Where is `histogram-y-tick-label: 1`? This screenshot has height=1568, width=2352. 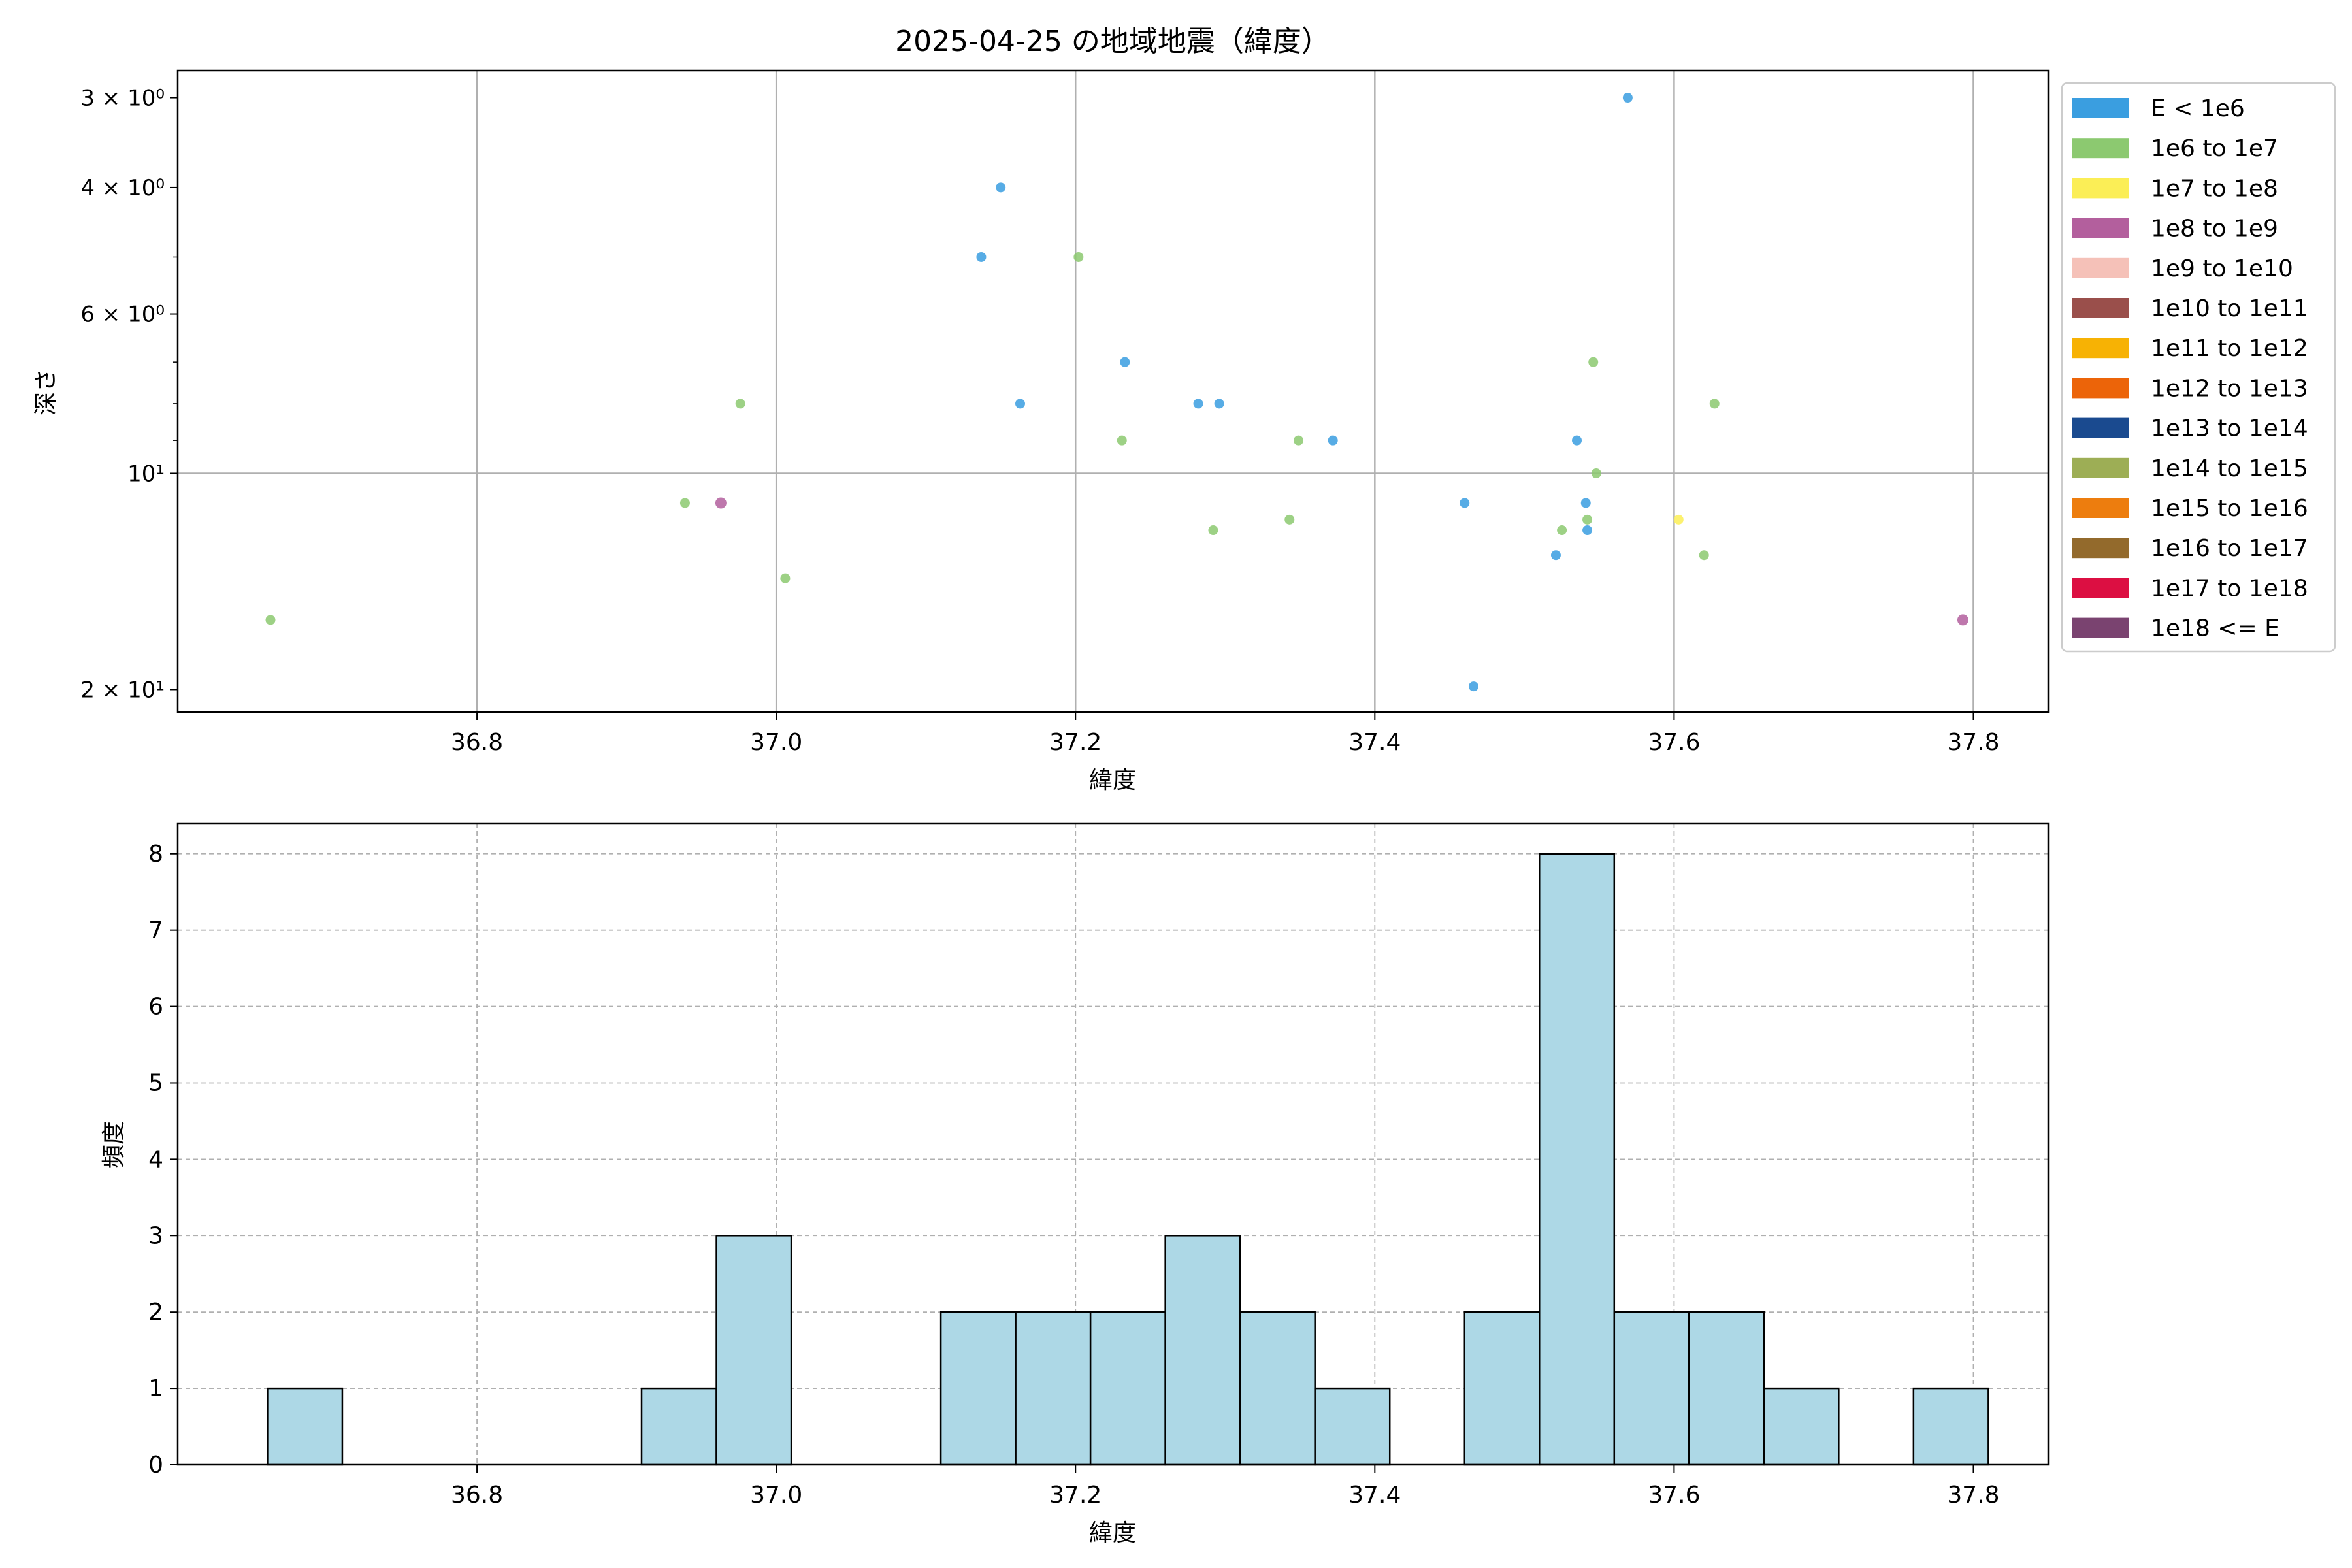
histogram-y-tick-label: 1 is located at coordinates (155, 1388).